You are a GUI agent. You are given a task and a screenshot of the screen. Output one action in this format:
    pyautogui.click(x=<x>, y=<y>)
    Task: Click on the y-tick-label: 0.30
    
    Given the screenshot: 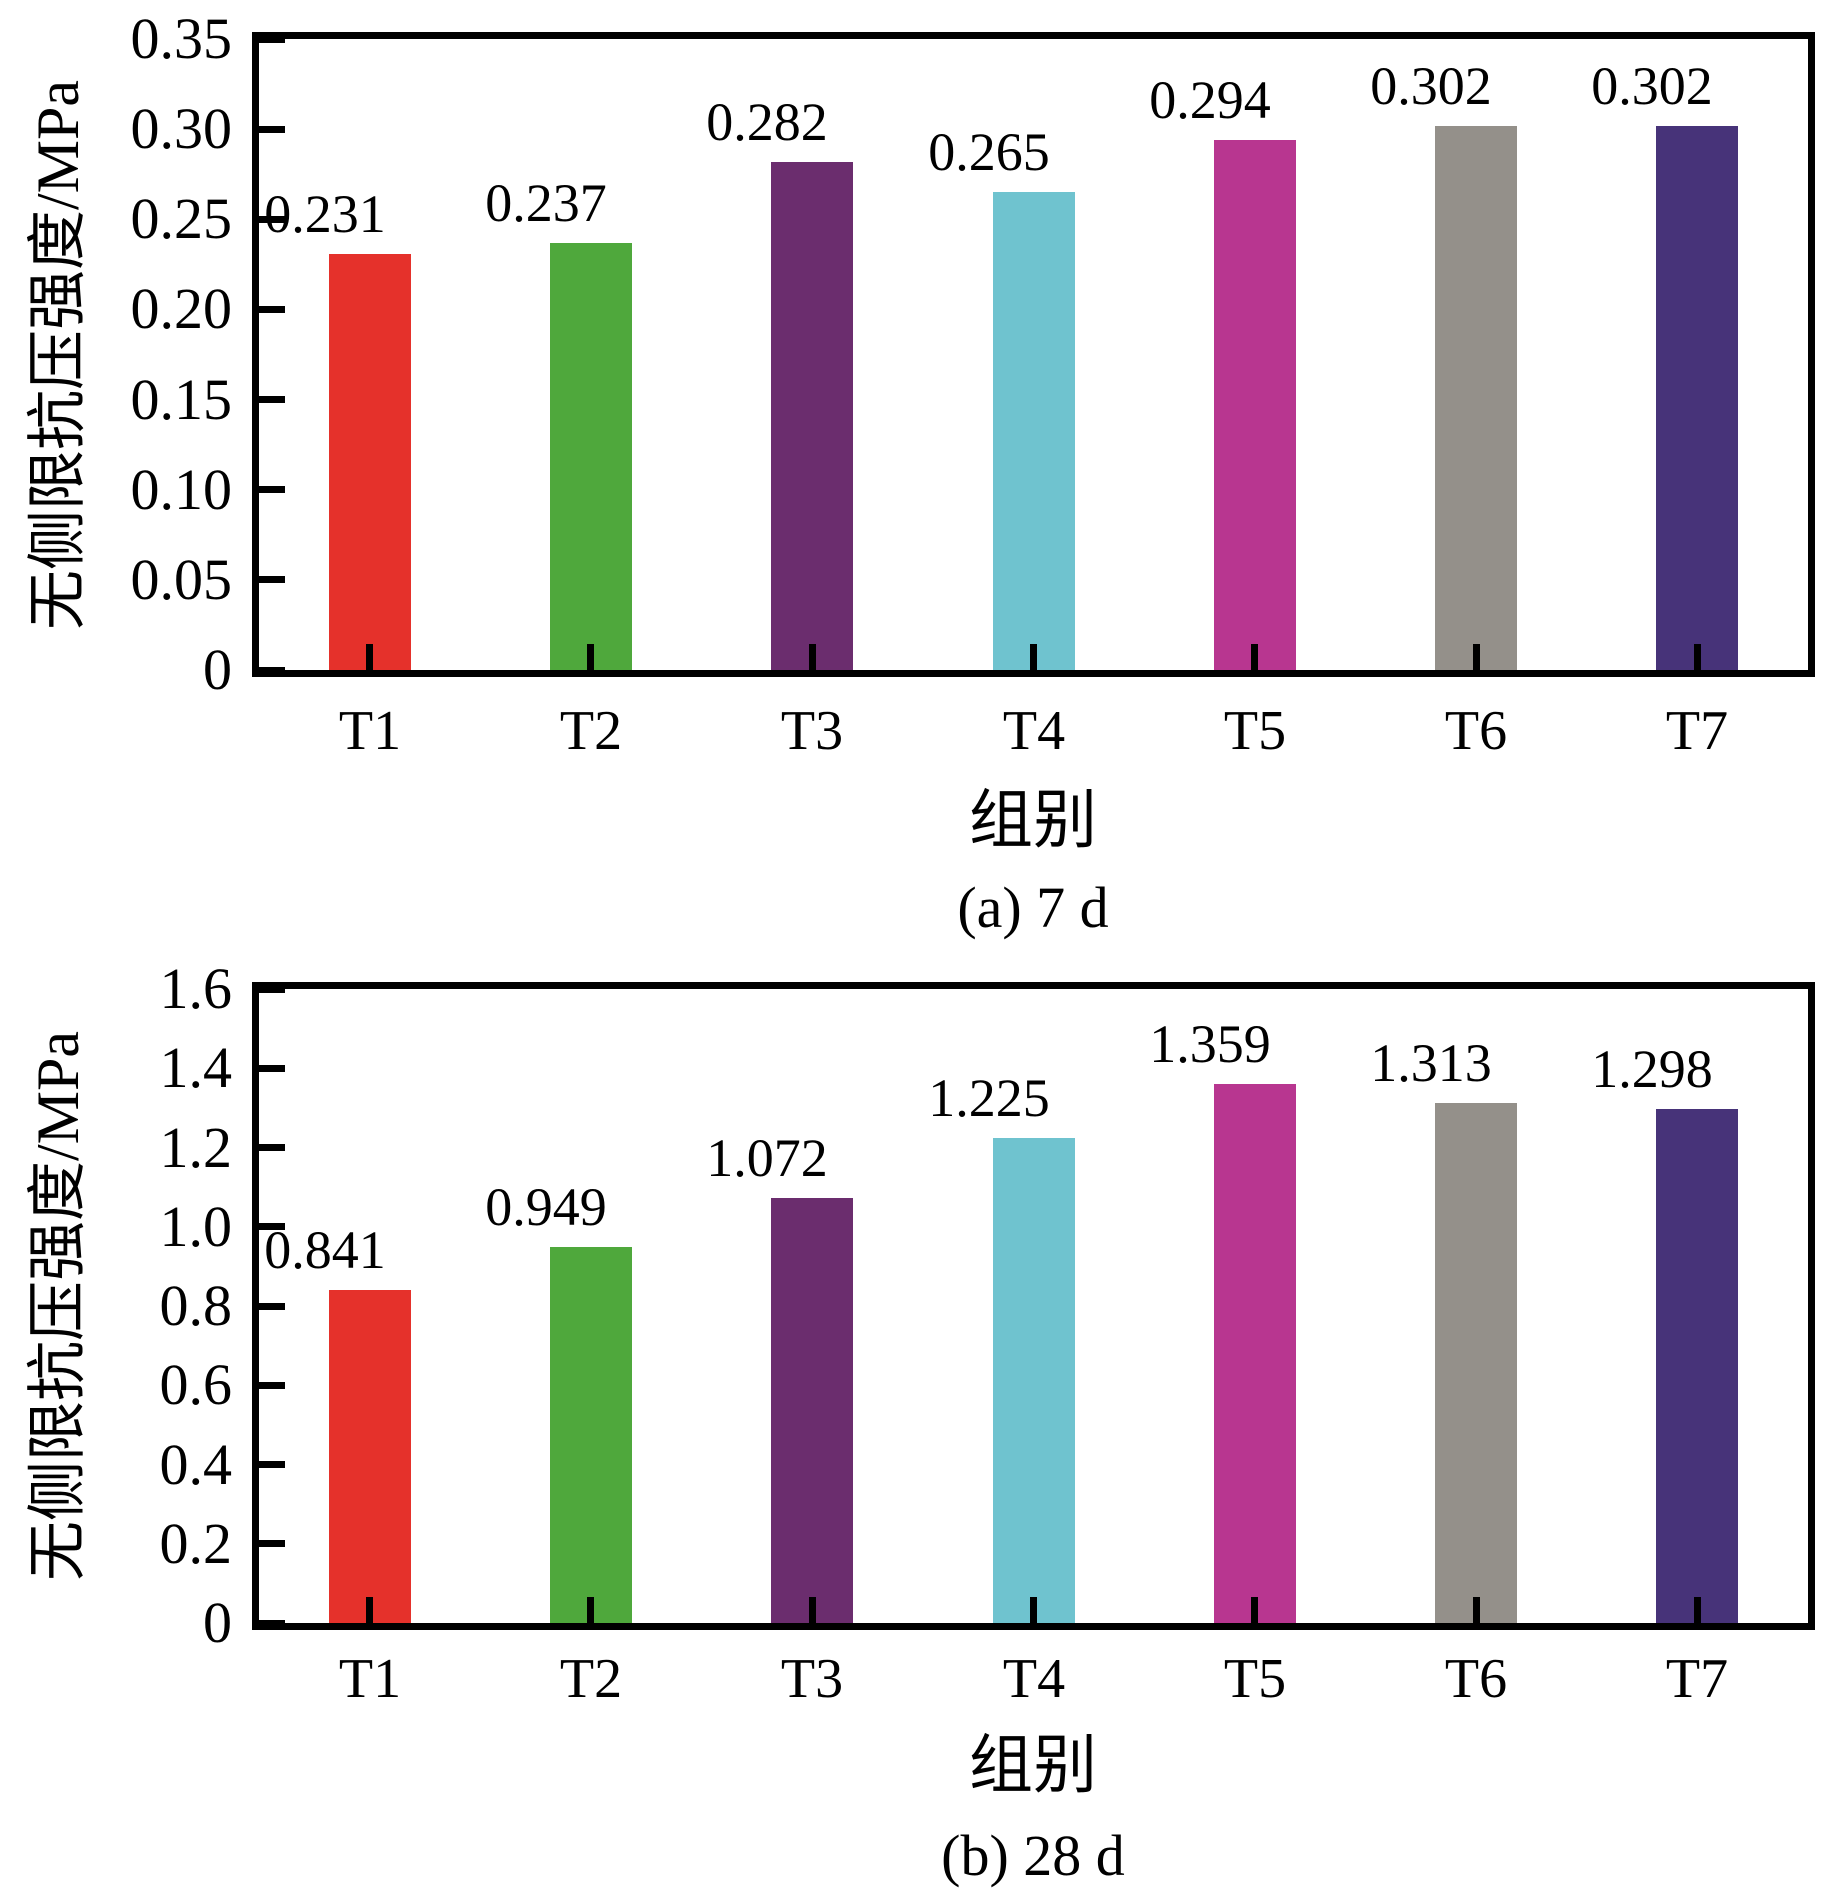 What is the action you would take?
    pyautogui.click(x=181, y=128)
    